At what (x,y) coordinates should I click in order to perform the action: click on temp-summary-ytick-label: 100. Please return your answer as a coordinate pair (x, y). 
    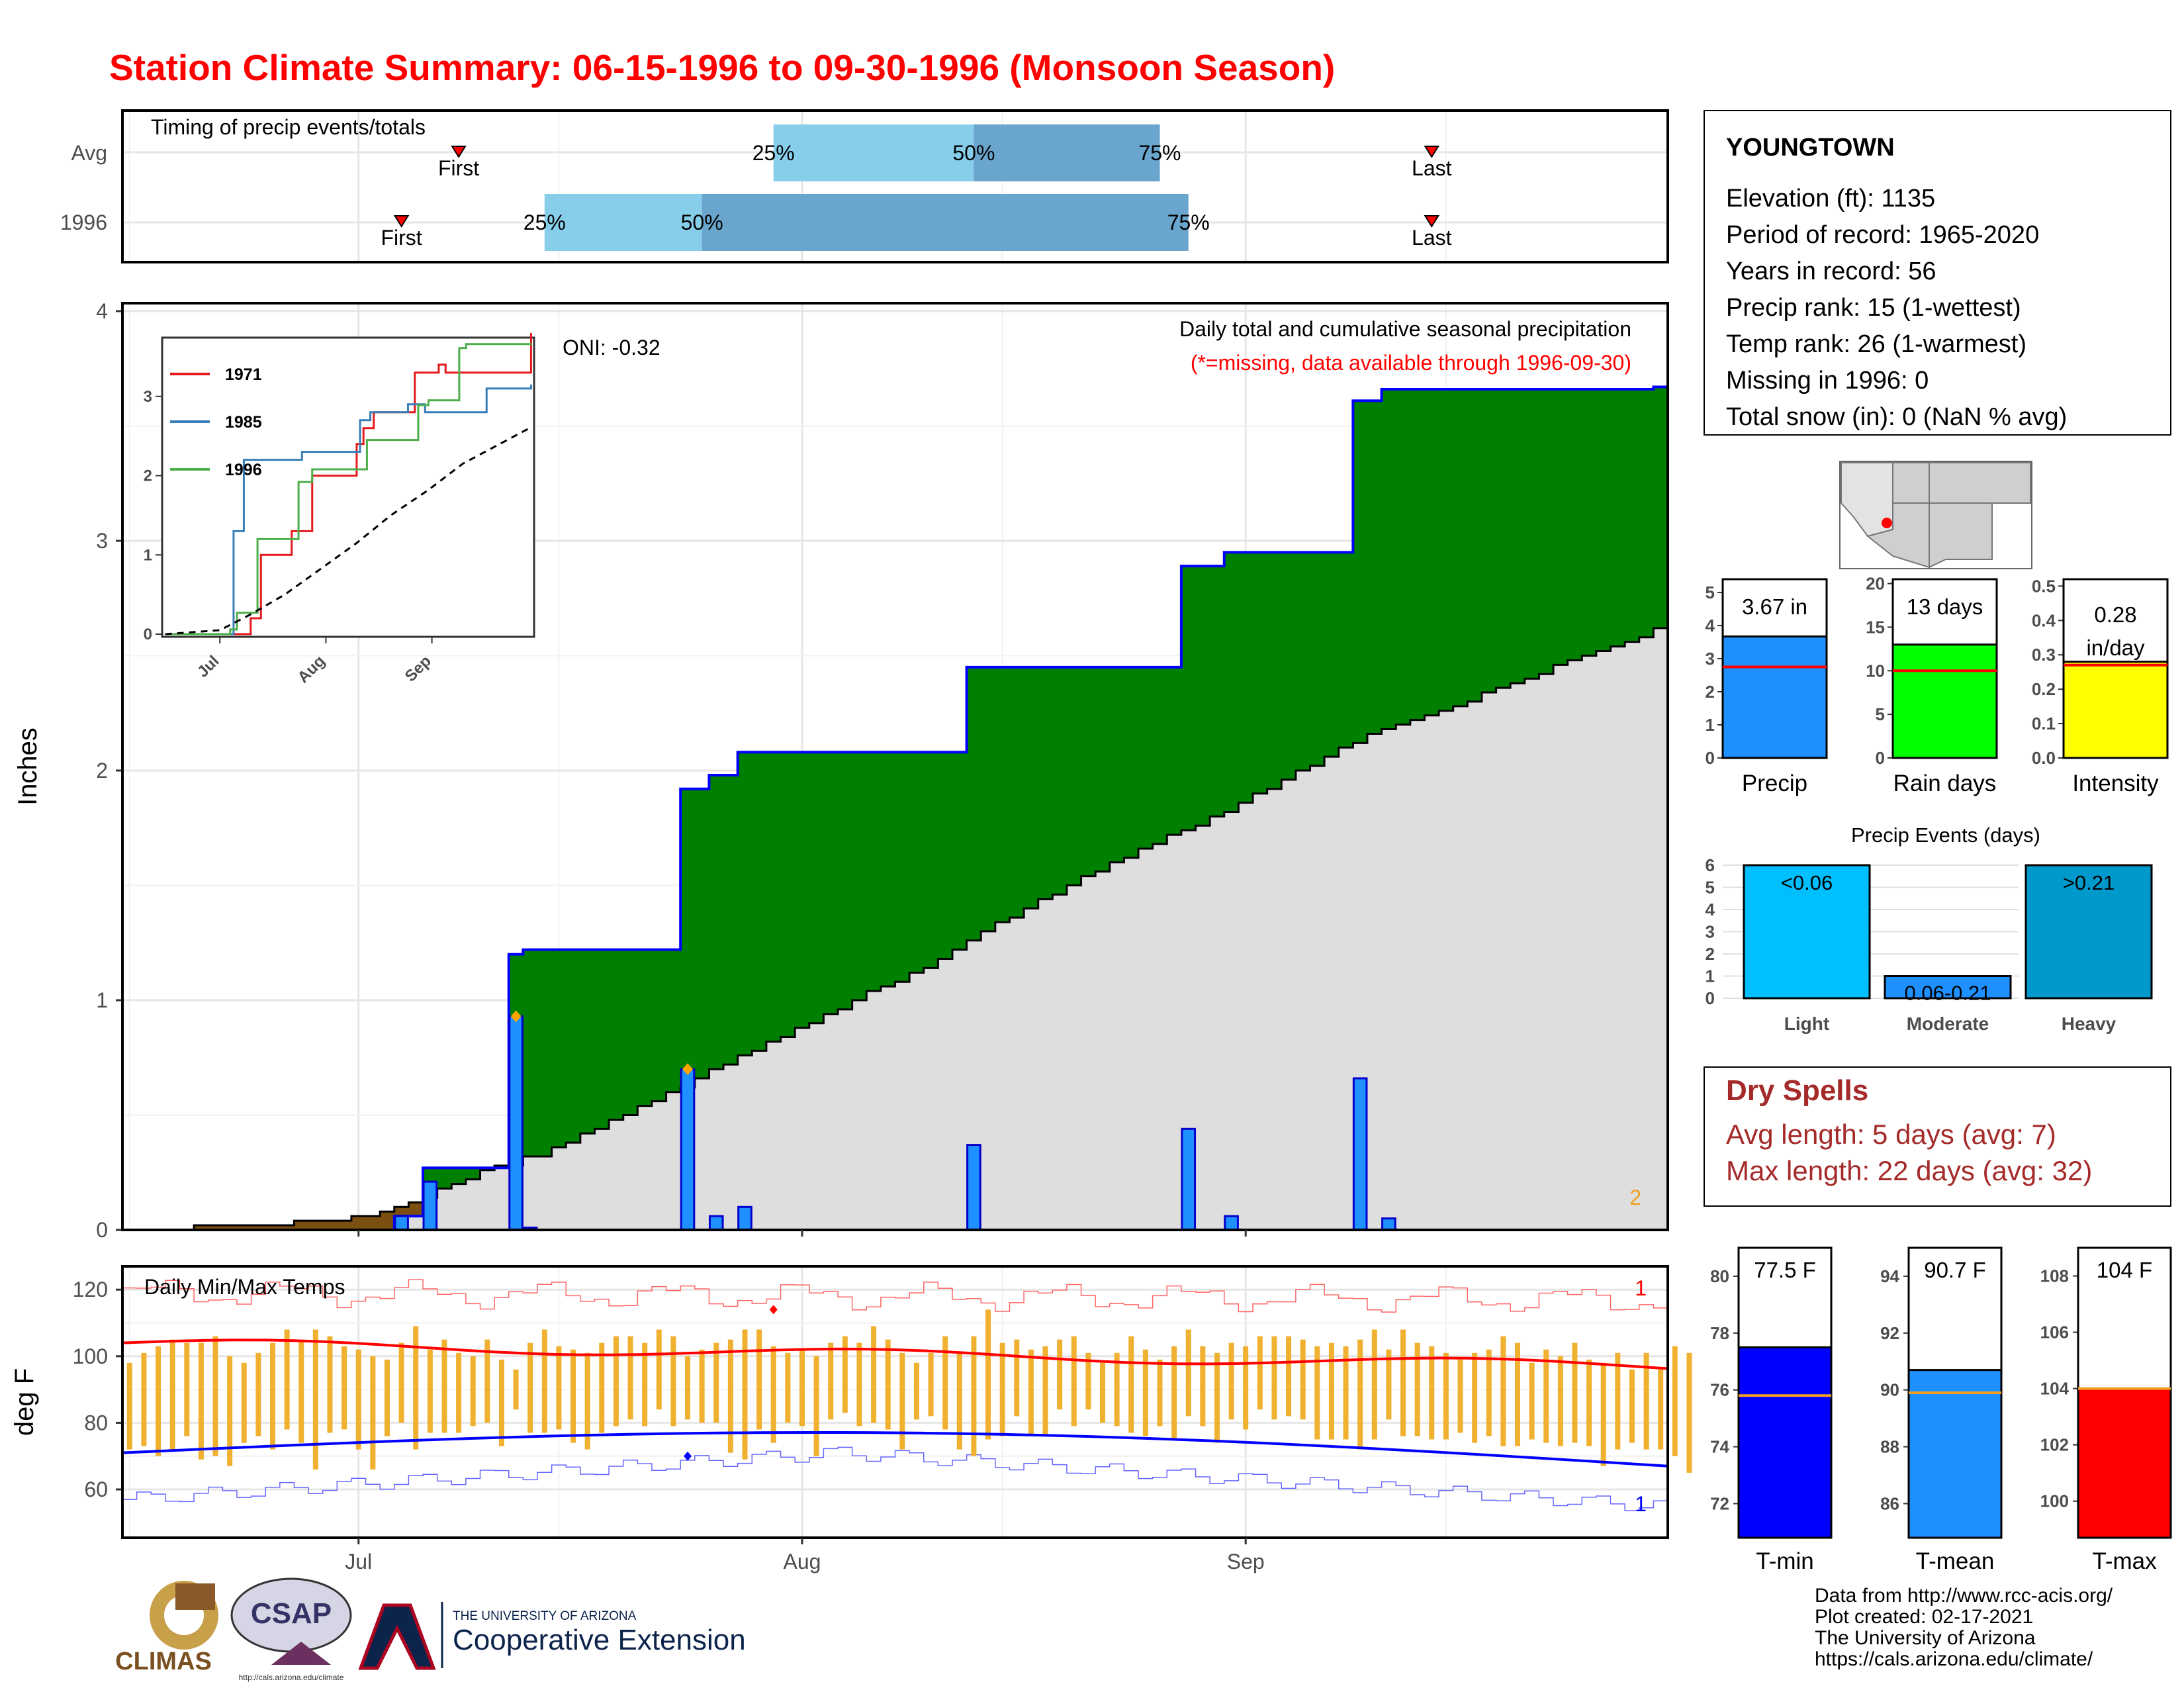
    Looking at the image, I should click on (2054, 1501).